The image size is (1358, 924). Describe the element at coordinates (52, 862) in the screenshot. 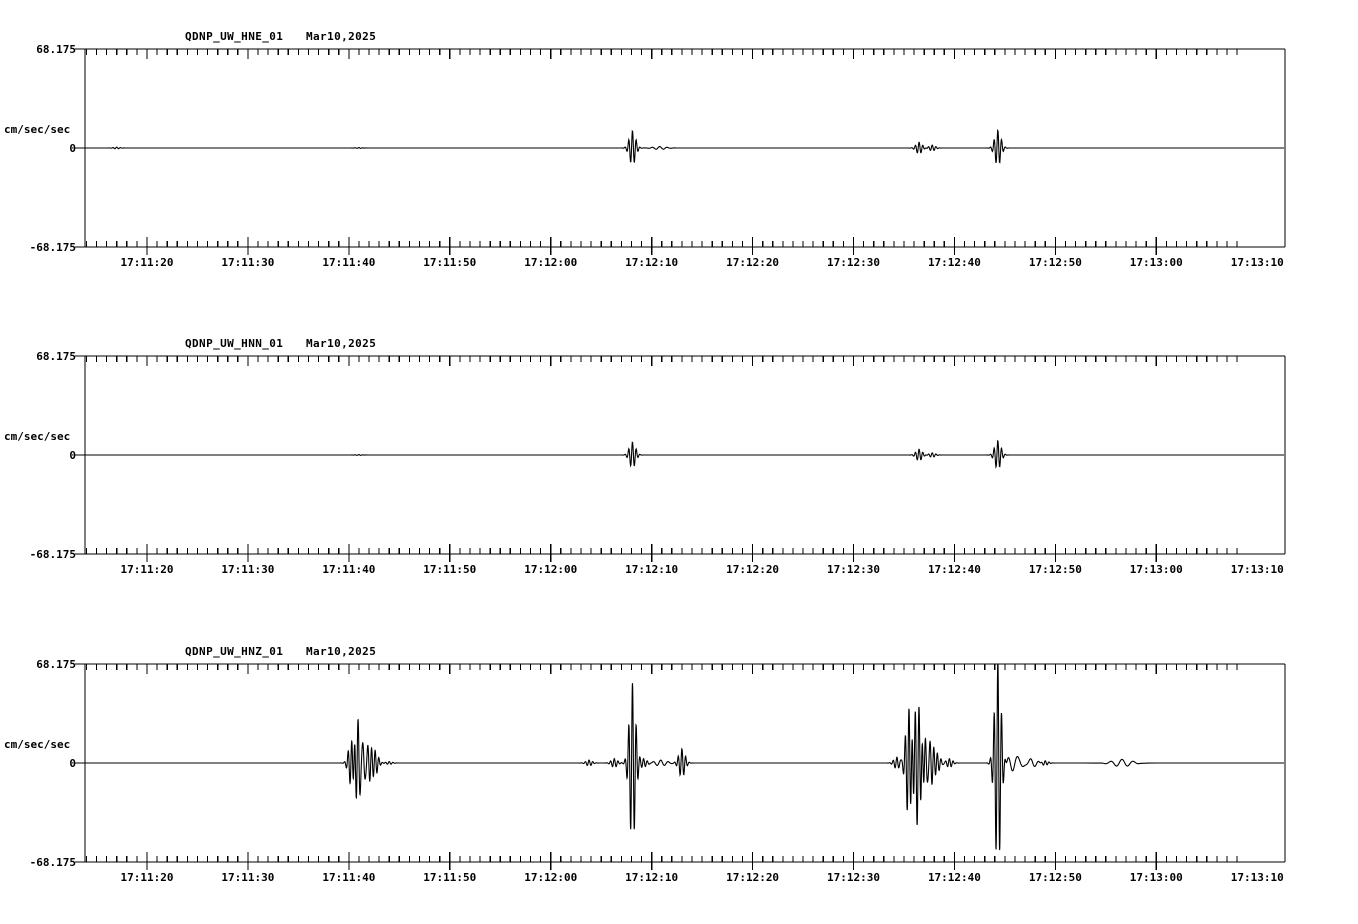

I see `y-axis-min-label-hnz: -68.175` at that location.